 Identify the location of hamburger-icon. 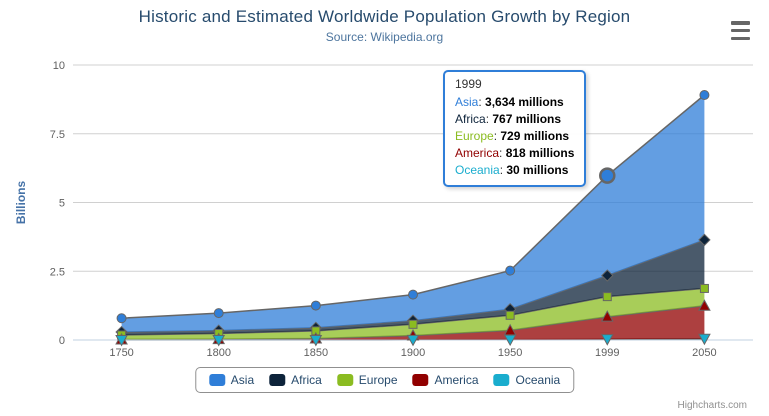
(740, 30).